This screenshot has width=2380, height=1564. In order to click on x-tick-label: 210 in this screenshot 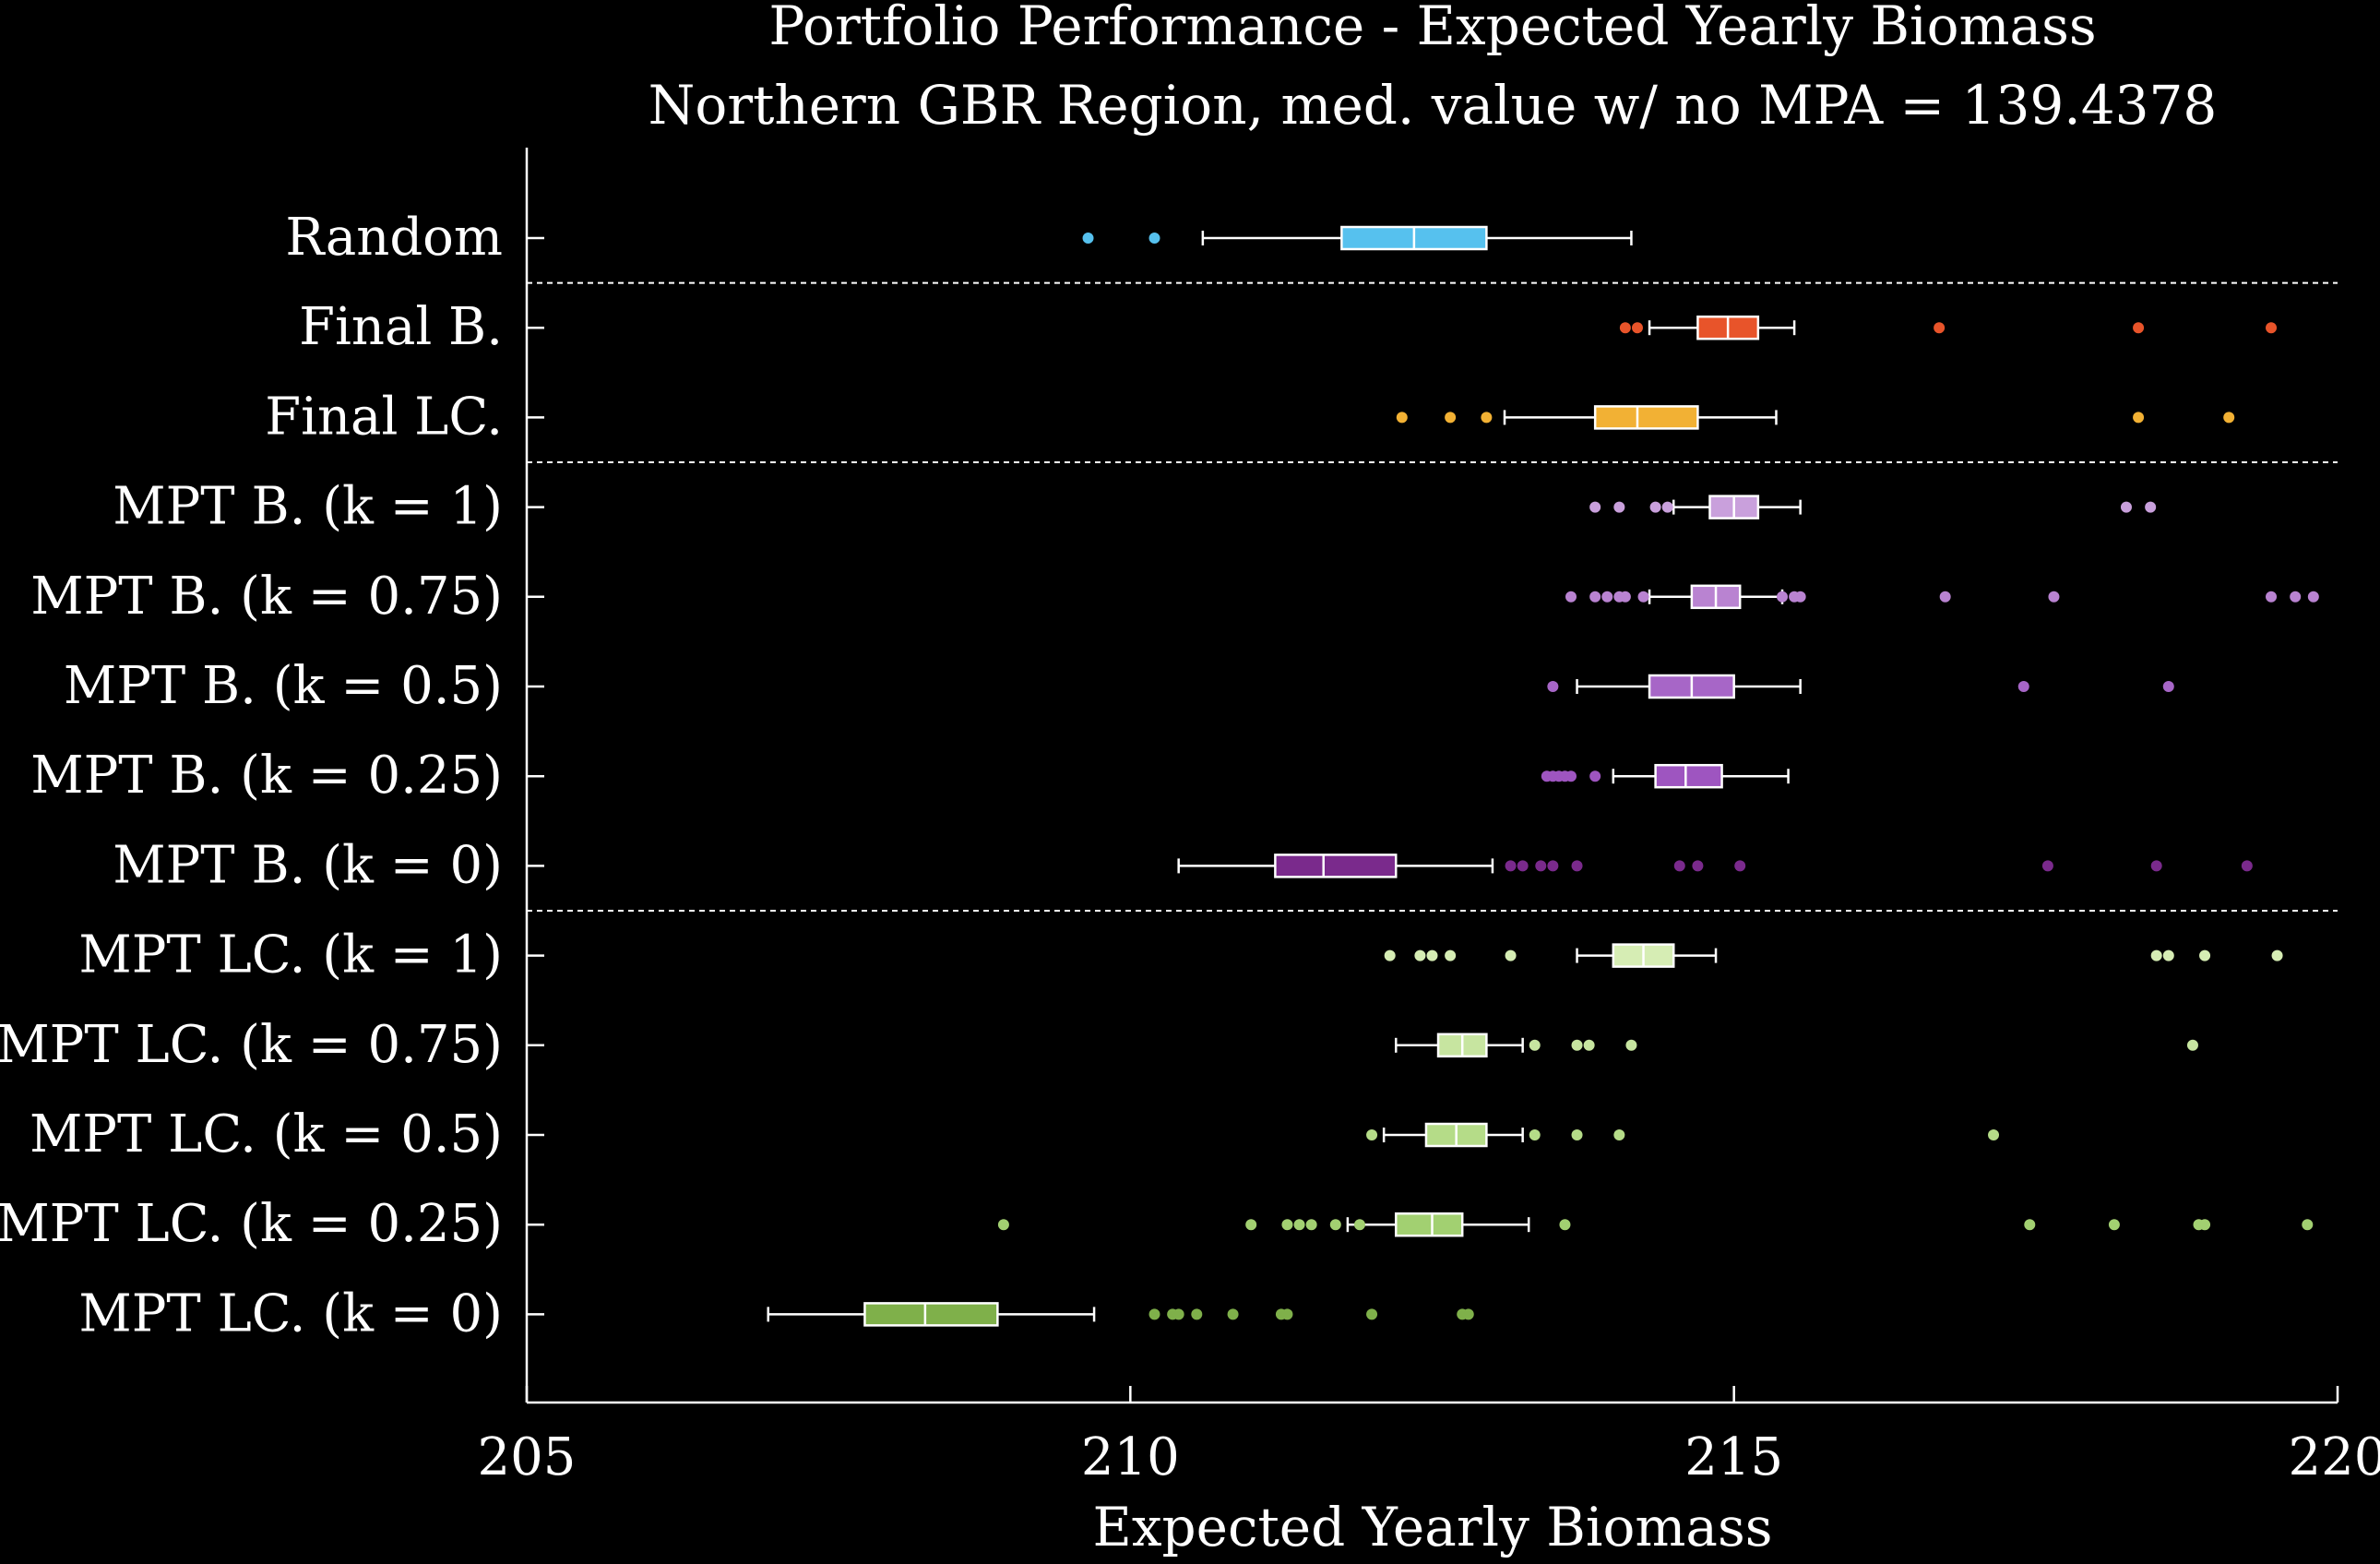, I will do `click(1130, 1457)`.